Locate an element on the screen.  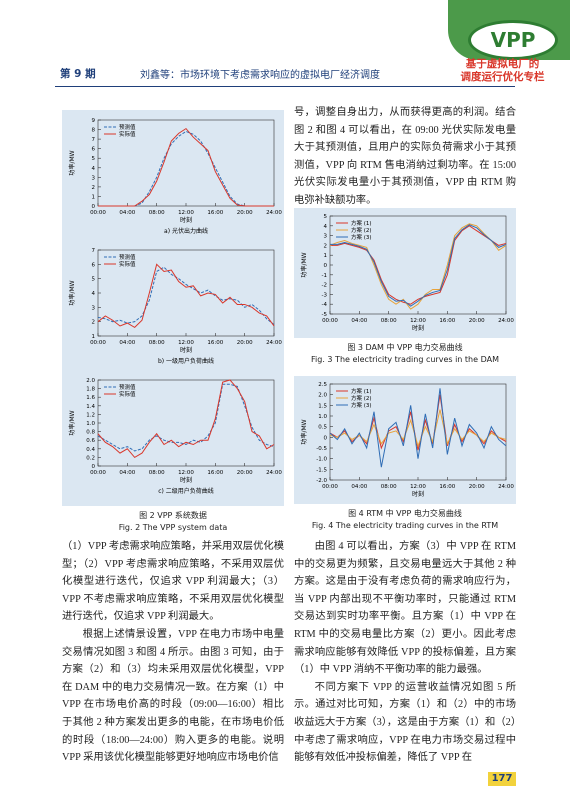
y-tick-label: 0.6 is located at coordinates (90, 441).